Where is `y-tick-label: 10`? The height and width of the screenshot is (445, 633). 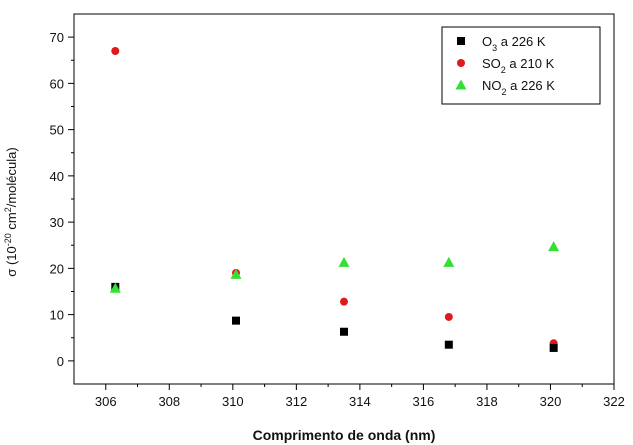
y-tick-label: 10 is located at coordinates (57, 315).